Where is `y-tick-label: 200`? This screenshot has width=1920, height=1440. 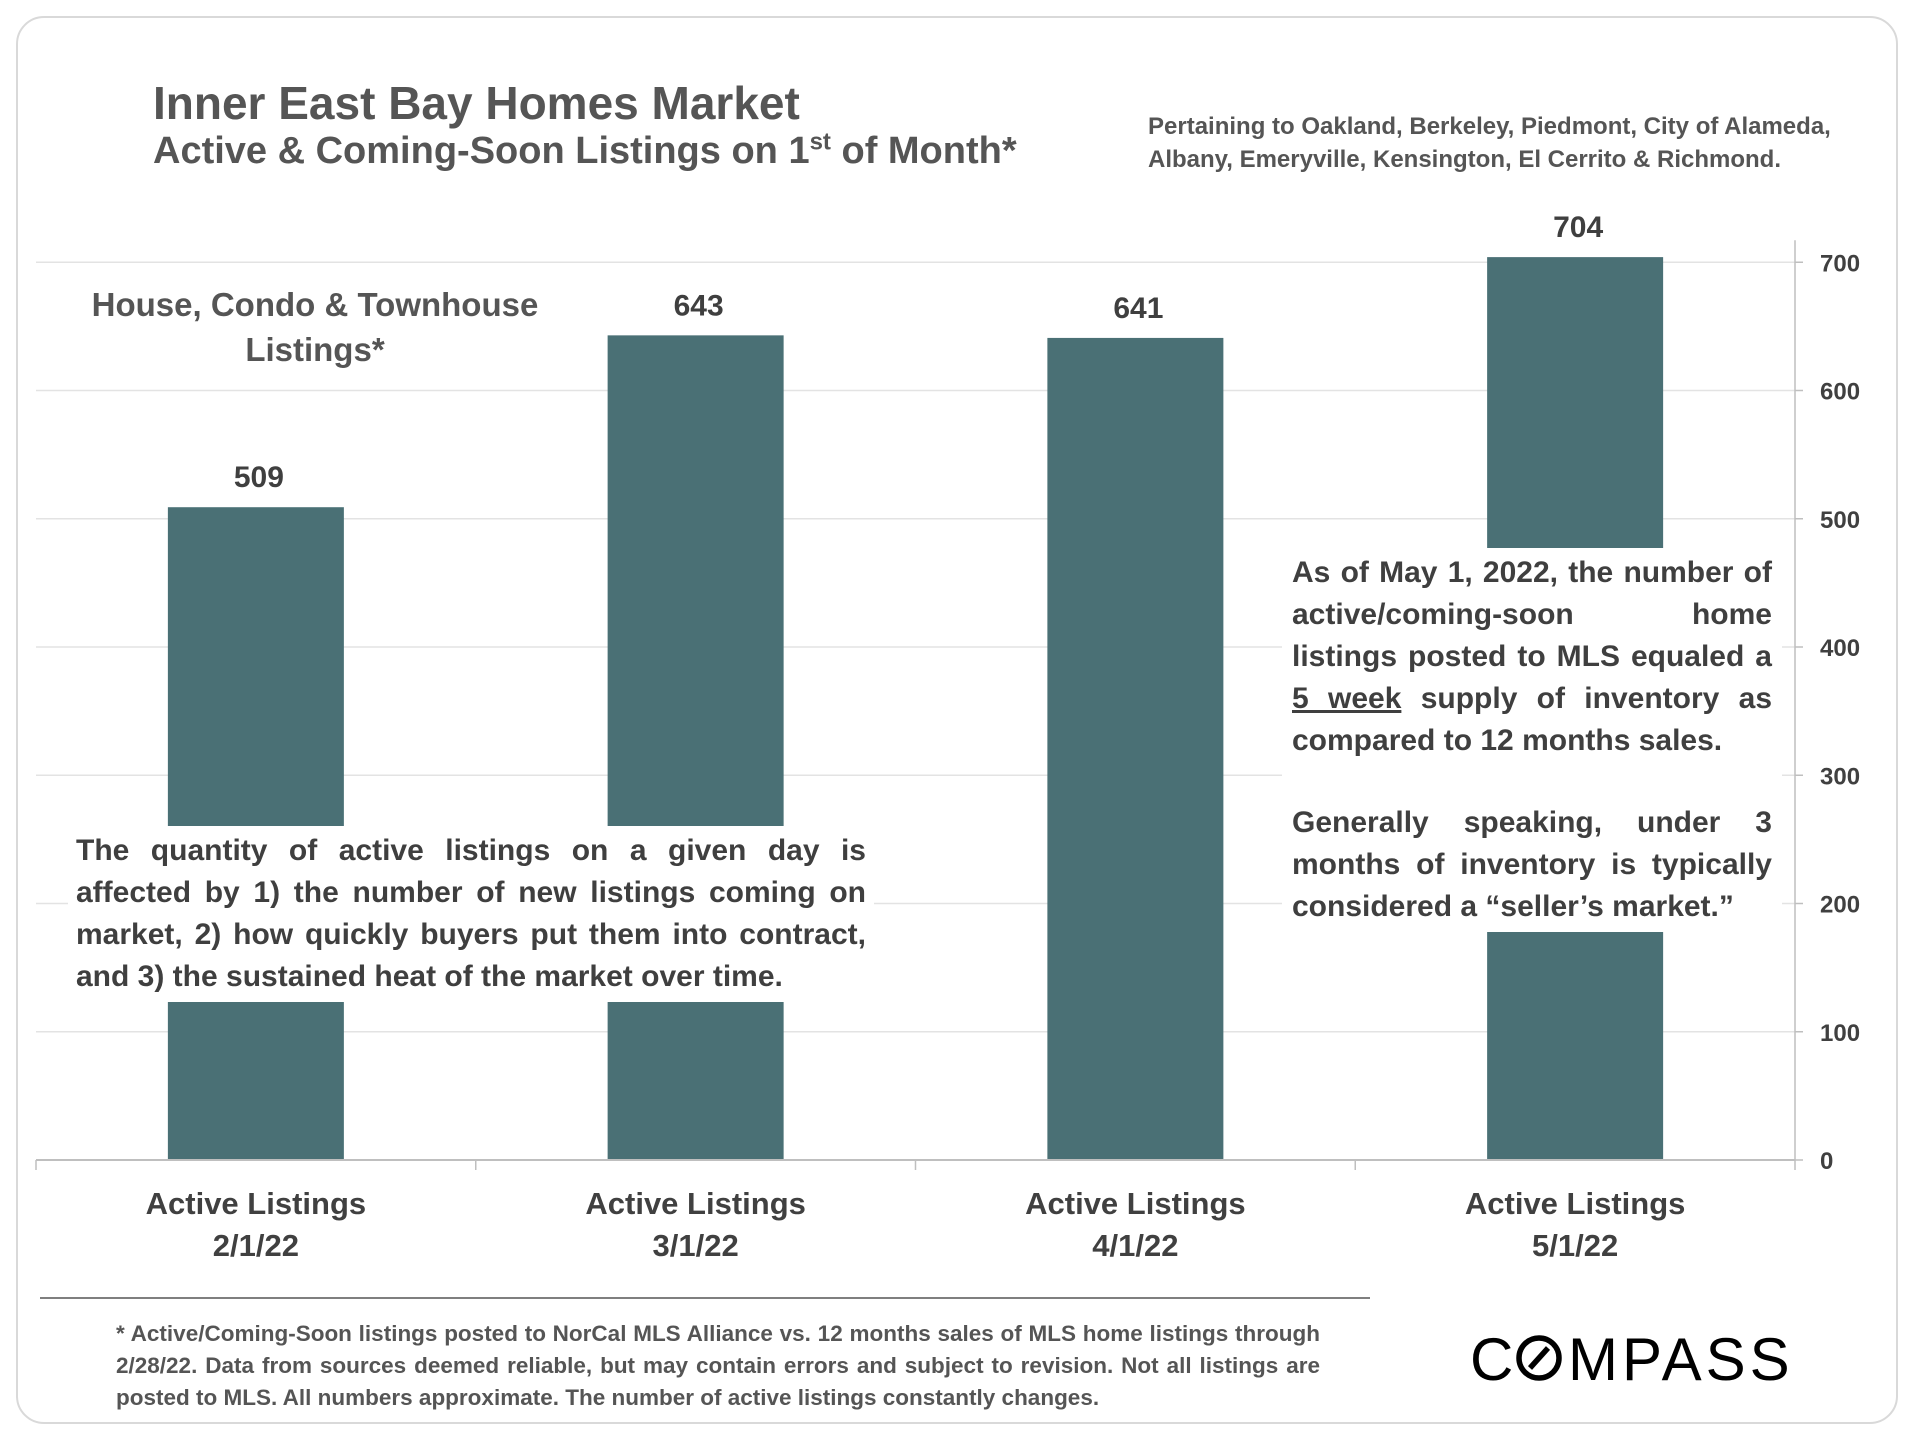 y-tick-label: 200 is located at coordinates (1840, 905).